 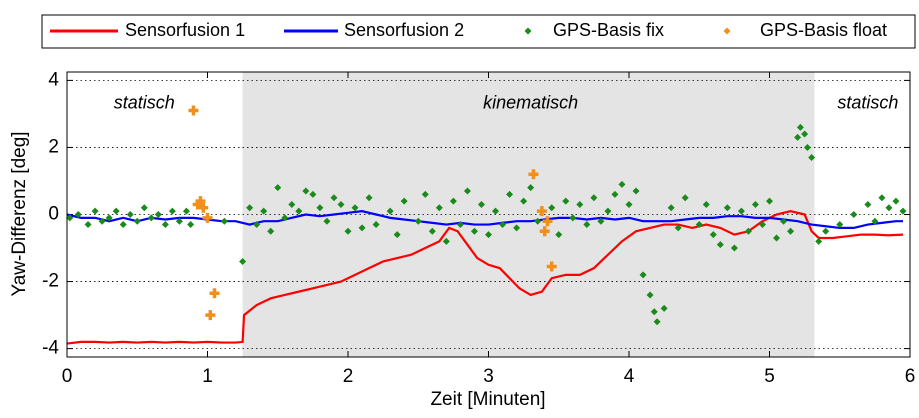 What do you see at coordinates (487, 399) in the screenshot?
I see `x-axis-label: Zeit [Minuten]` at bounding box center [487, 399].